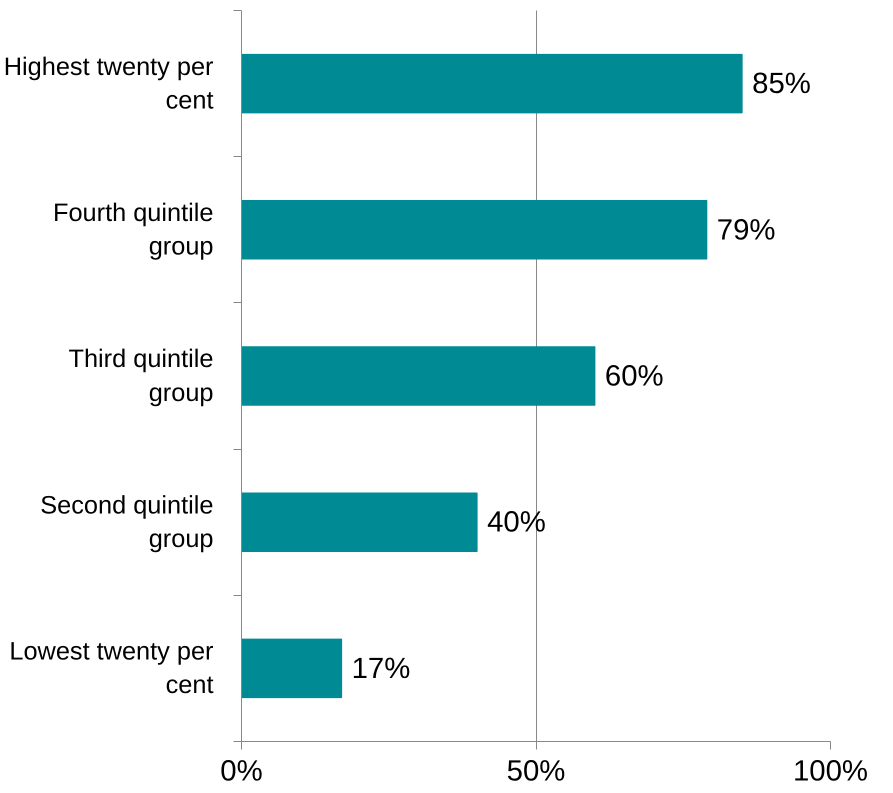 The height and width of the screenshot is (793, 893). Describe the element at coordinates (536, 771) in the screenshot. I see `x-tick-label: 50%` at that location.